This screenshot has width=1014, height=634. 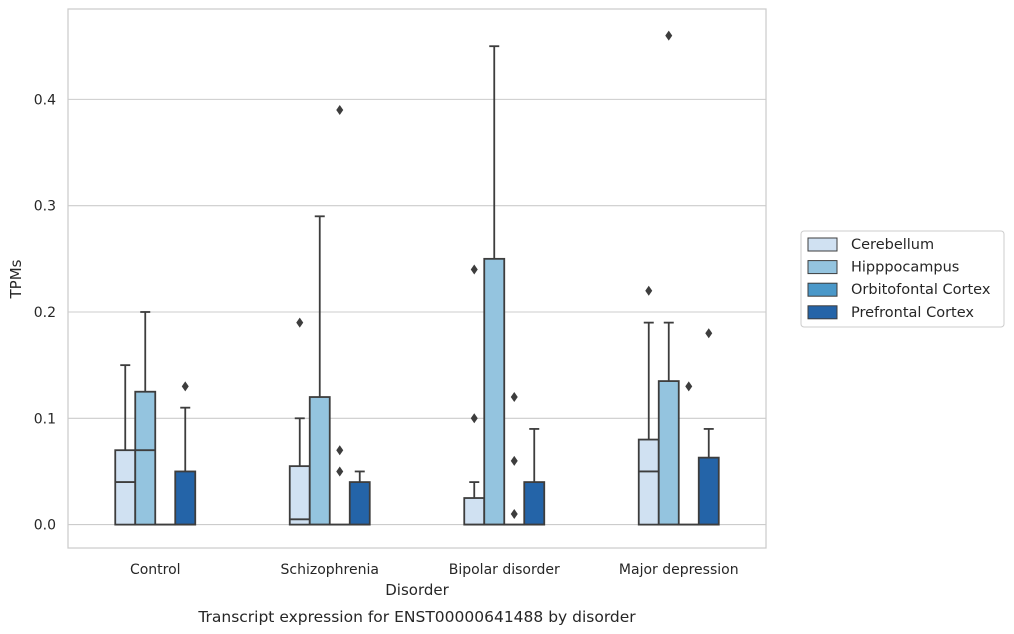 What do you see at coordinates (45, 419) in the screenshot?
I see `y-tick-label: 0.1` at bounding box center [45, 419].